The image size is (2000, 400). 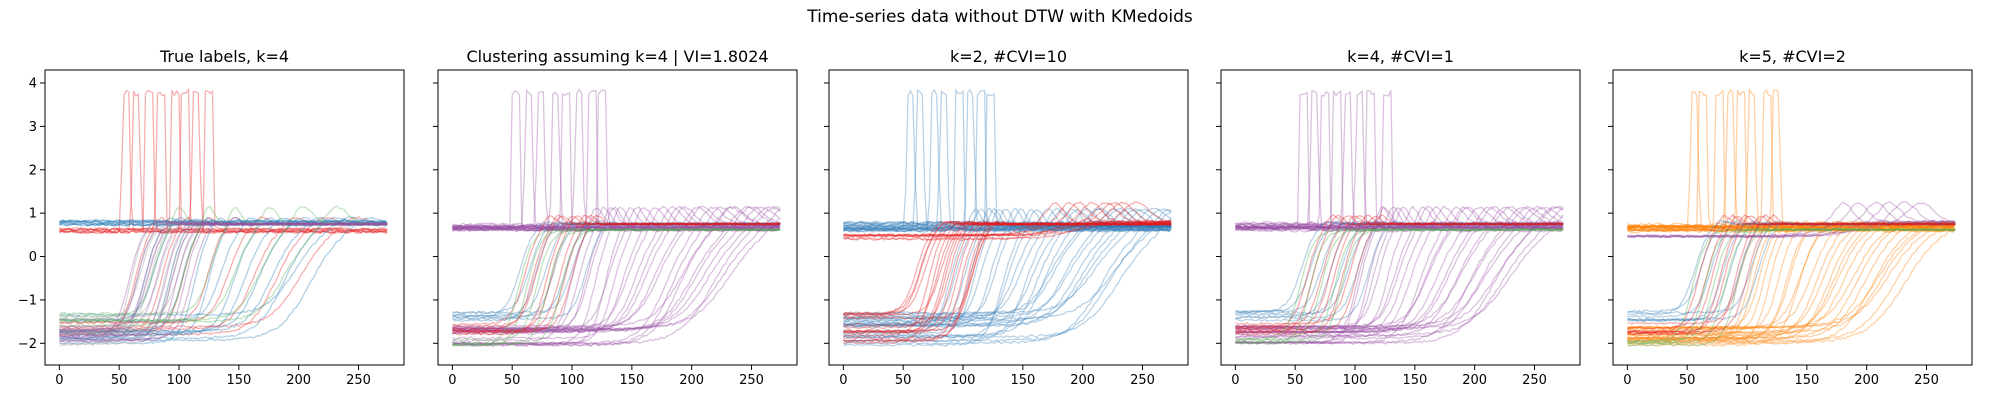 What do you see at coordinates (33, 257) in the screenshot?
I see `y-tick-label: 0` at bounding box center [33, 257].